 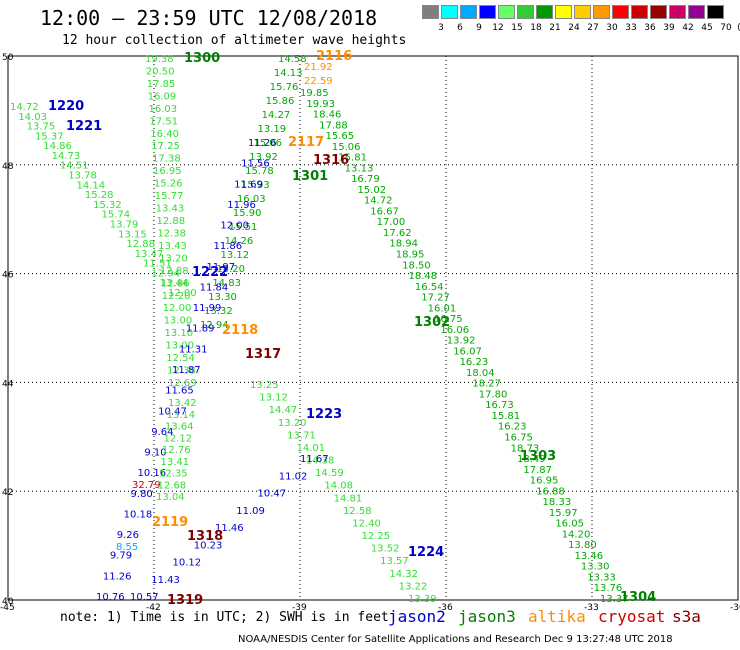 I want to click on swh-value-label: 11.26, so click(x=117, y=576).